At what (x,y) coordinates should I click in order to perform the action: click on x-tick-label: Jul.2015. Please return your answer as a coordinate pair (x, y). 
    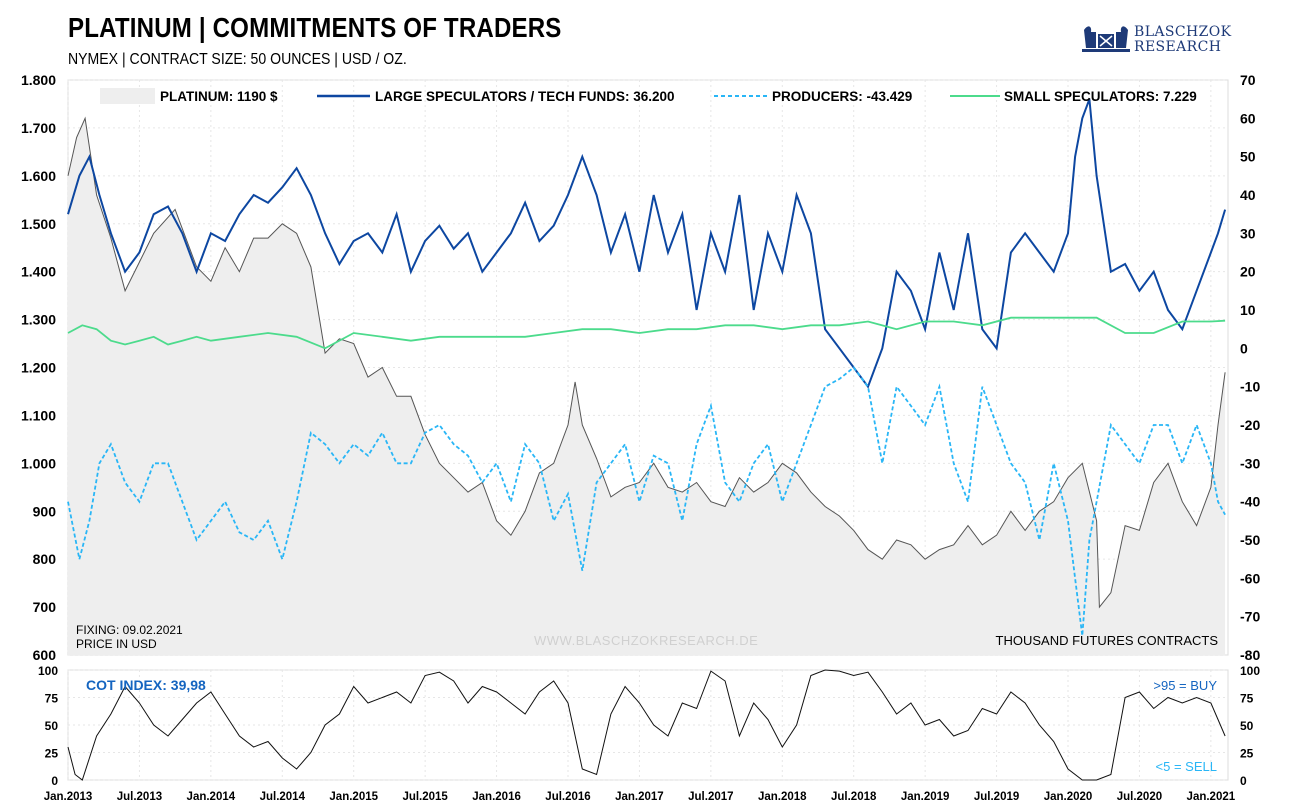
    Looking at the image, I should click on (425, 797).